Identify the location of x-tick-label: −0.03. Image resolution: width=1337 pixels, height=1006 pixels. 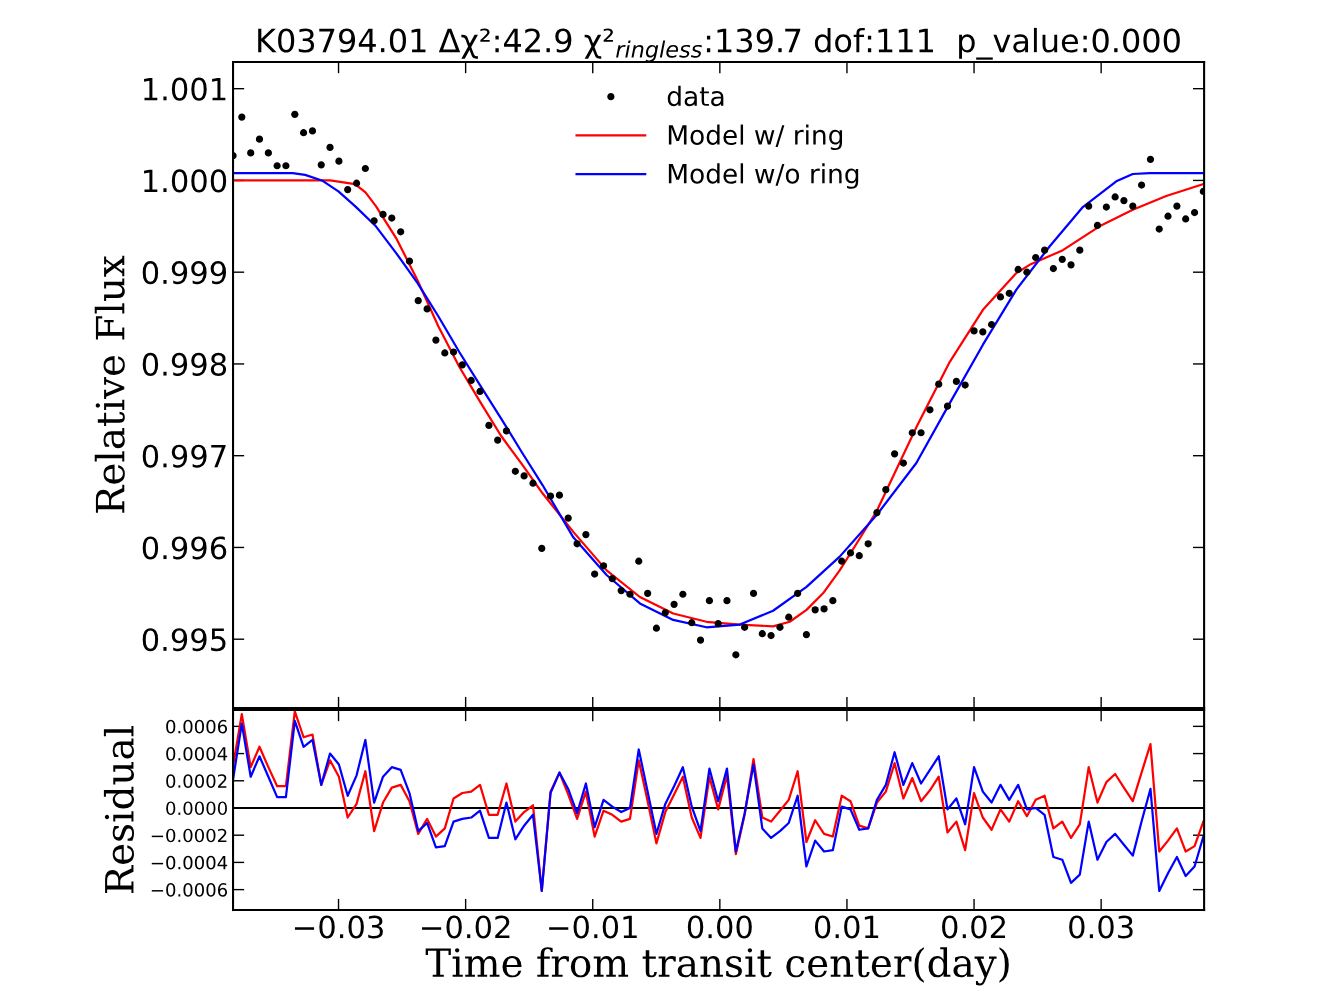
(338, 927).